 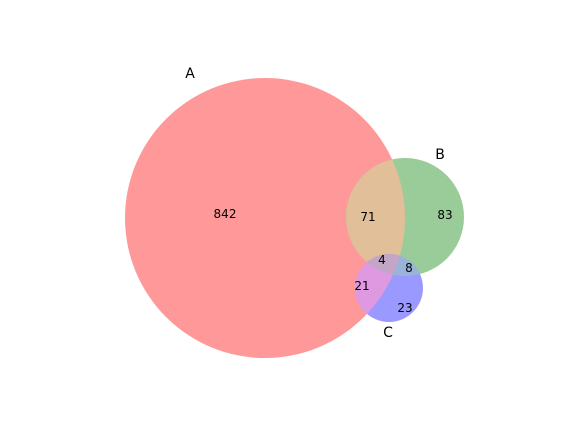 What do you see at coordinates (361, 286) in the screenshot?
I see `count-ac: 21` at bounding box center [361, 286].